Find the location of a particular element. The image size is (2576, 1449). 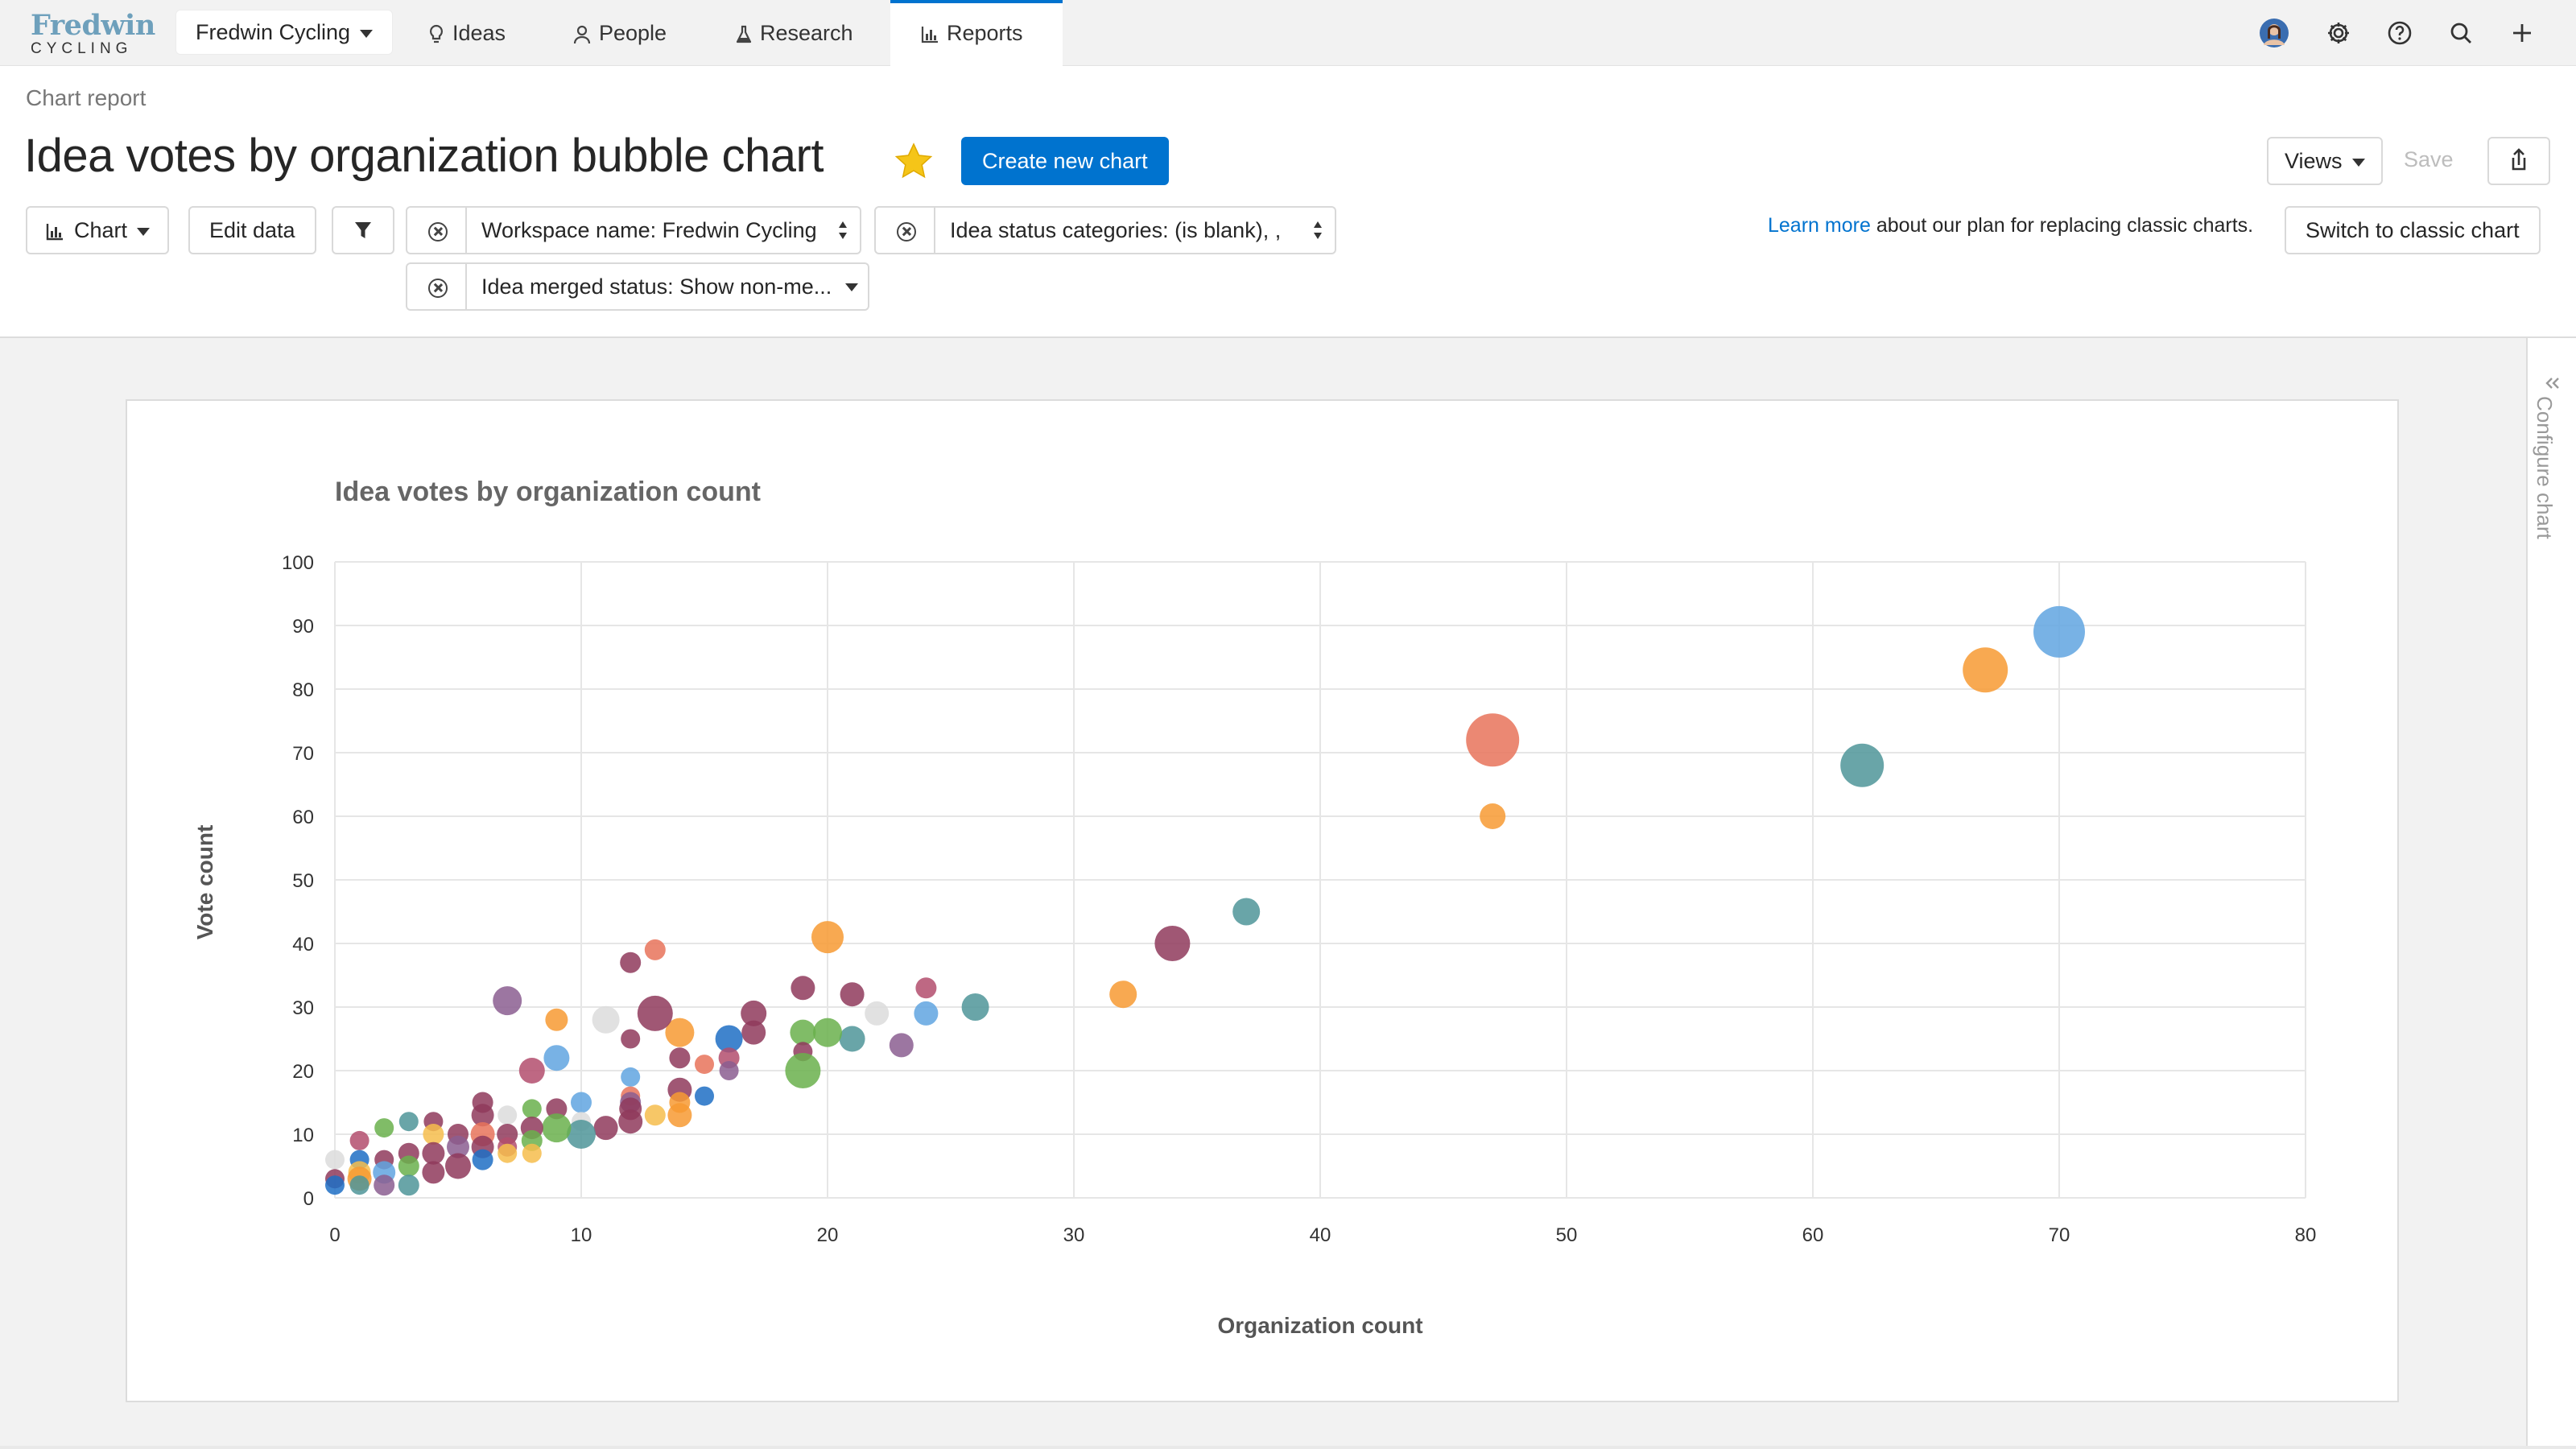

plus-icon is located at coordinates (2522, 33).